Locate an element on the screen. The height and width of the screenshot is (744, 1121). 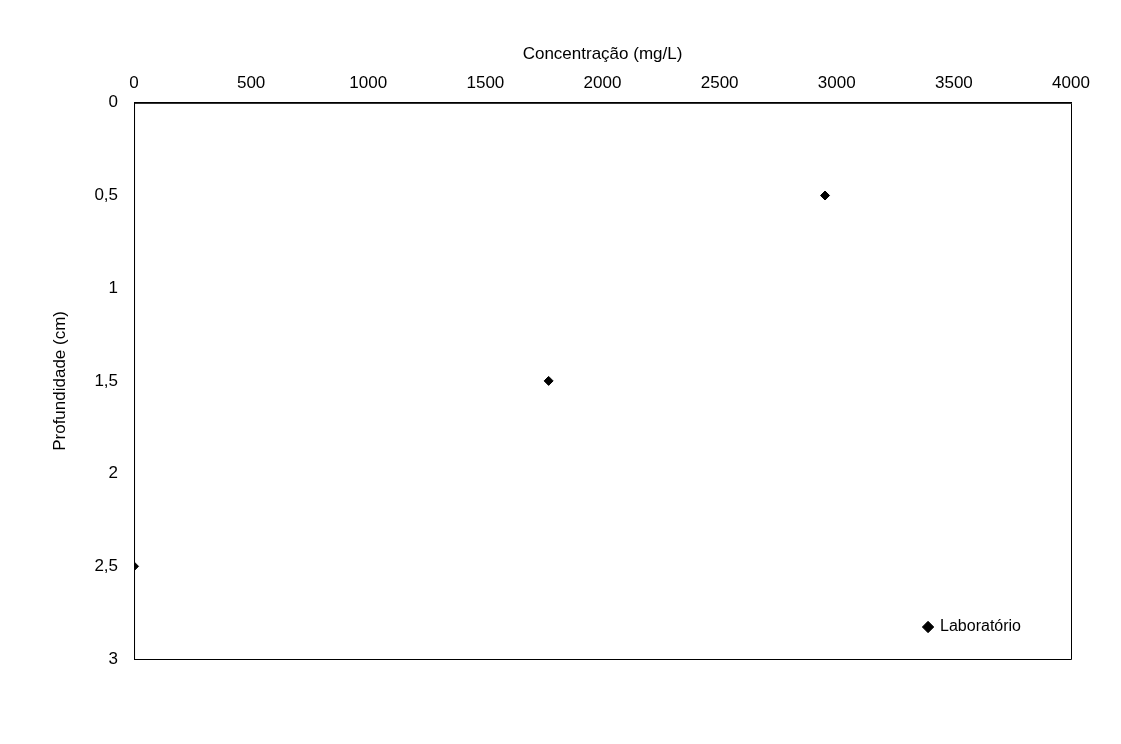
x-tick-label: 3000 is located at coordinates (836, 83).